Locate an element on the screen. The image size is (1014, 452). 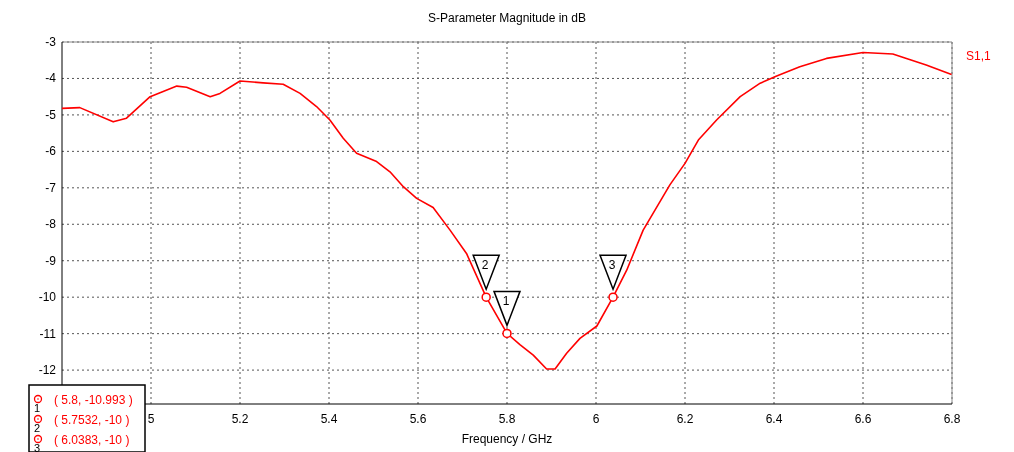
y-tick-label: -9 is located at coordinates (51, 260).